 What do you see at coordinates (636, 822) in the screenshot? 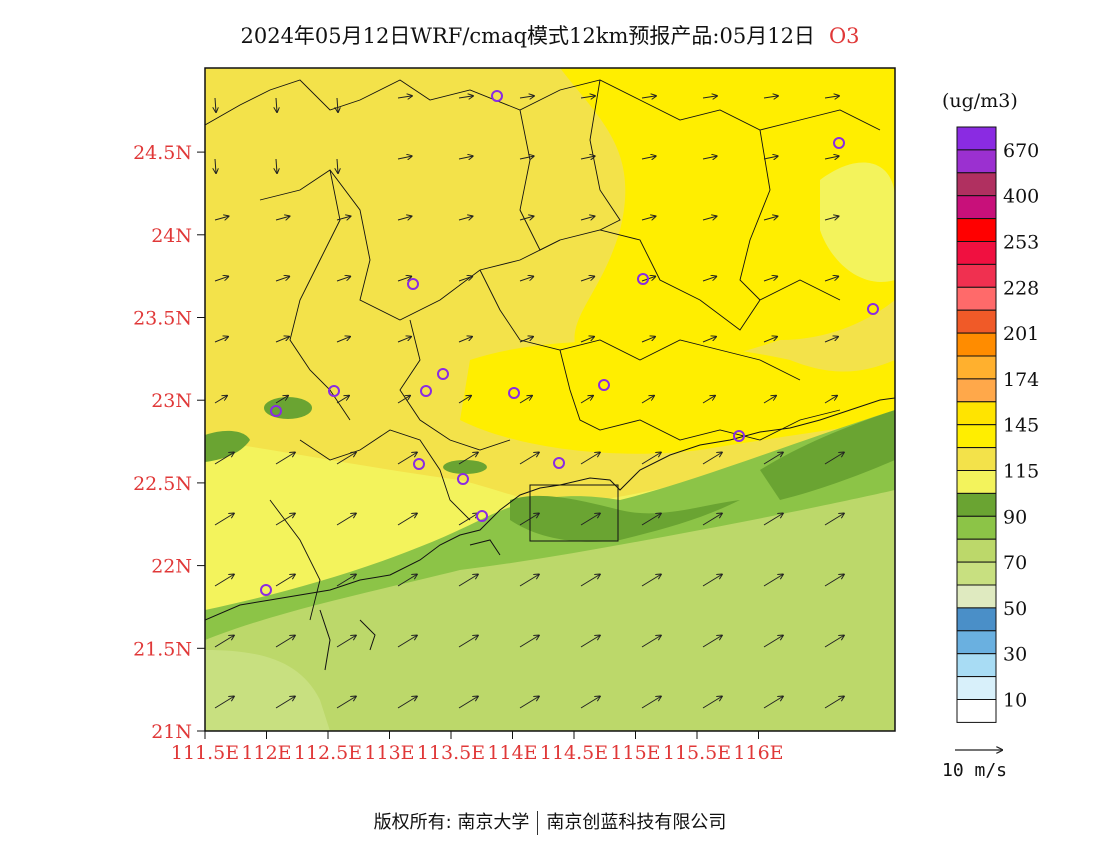
I see `footer-right: 南京创蓝科技有限公司` at bounding box center [636, 822].